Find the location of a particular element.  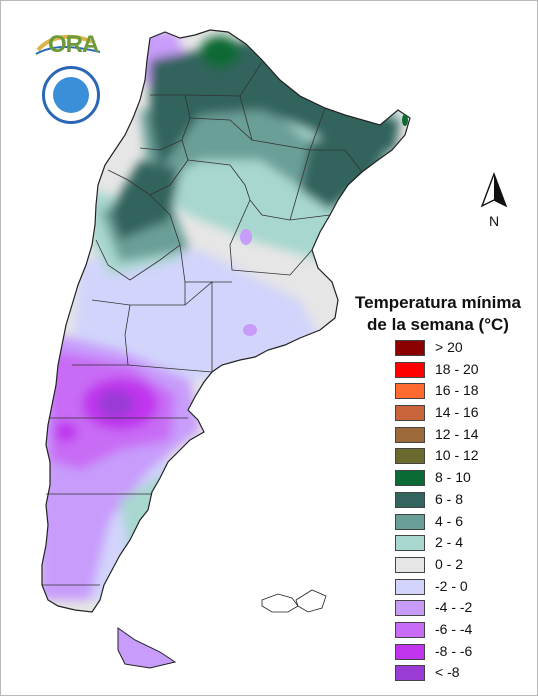

legend-label: 10 - 12 is located at coordinates (457, 455).